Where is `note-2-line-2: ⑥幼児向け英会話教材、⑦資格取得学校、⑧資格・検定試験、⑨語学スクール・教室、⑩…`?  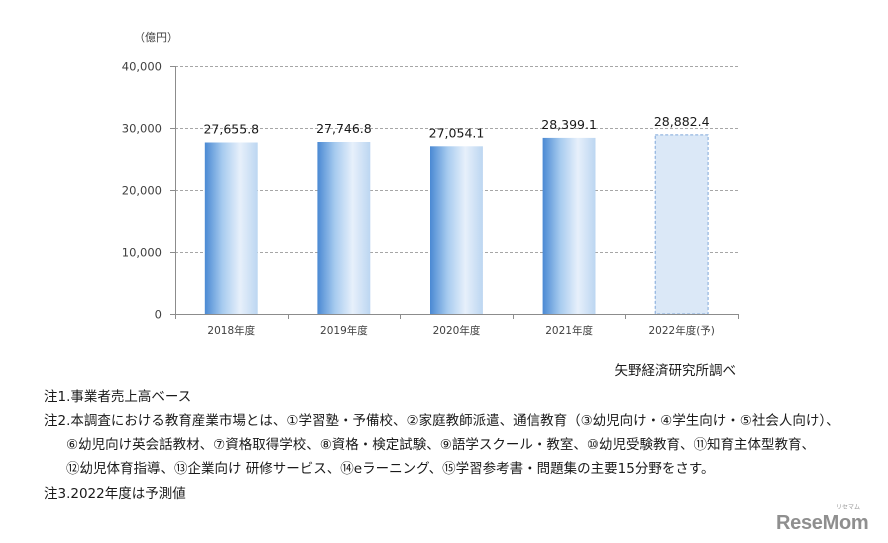
note-2-line-2: ⑥幼児向け英会話教材、⑦資格取得学校、⑧資格・検定試験、⑨語学スクール・教室、⑩… is located at coordinates (441, 445).